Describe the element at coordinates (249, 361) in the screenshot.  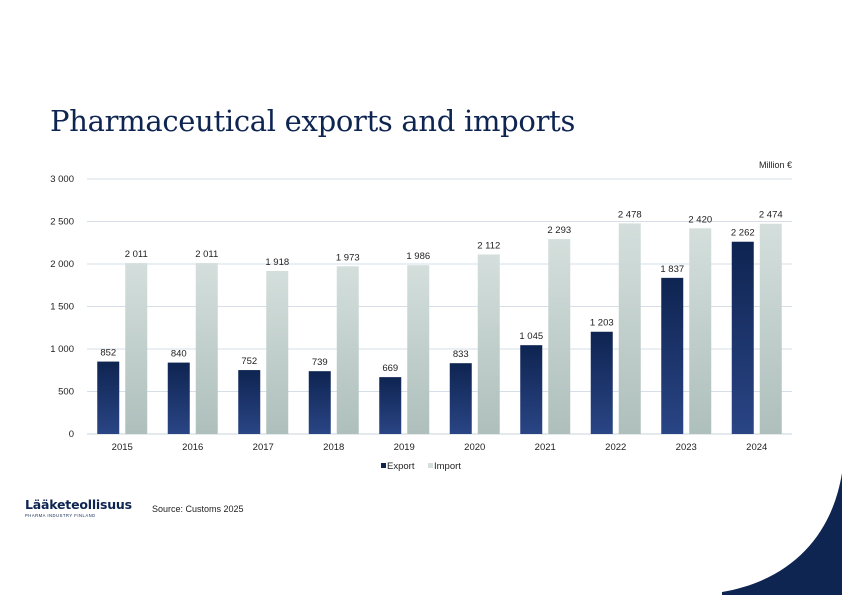
I see `export-data-label: 752` at that location.